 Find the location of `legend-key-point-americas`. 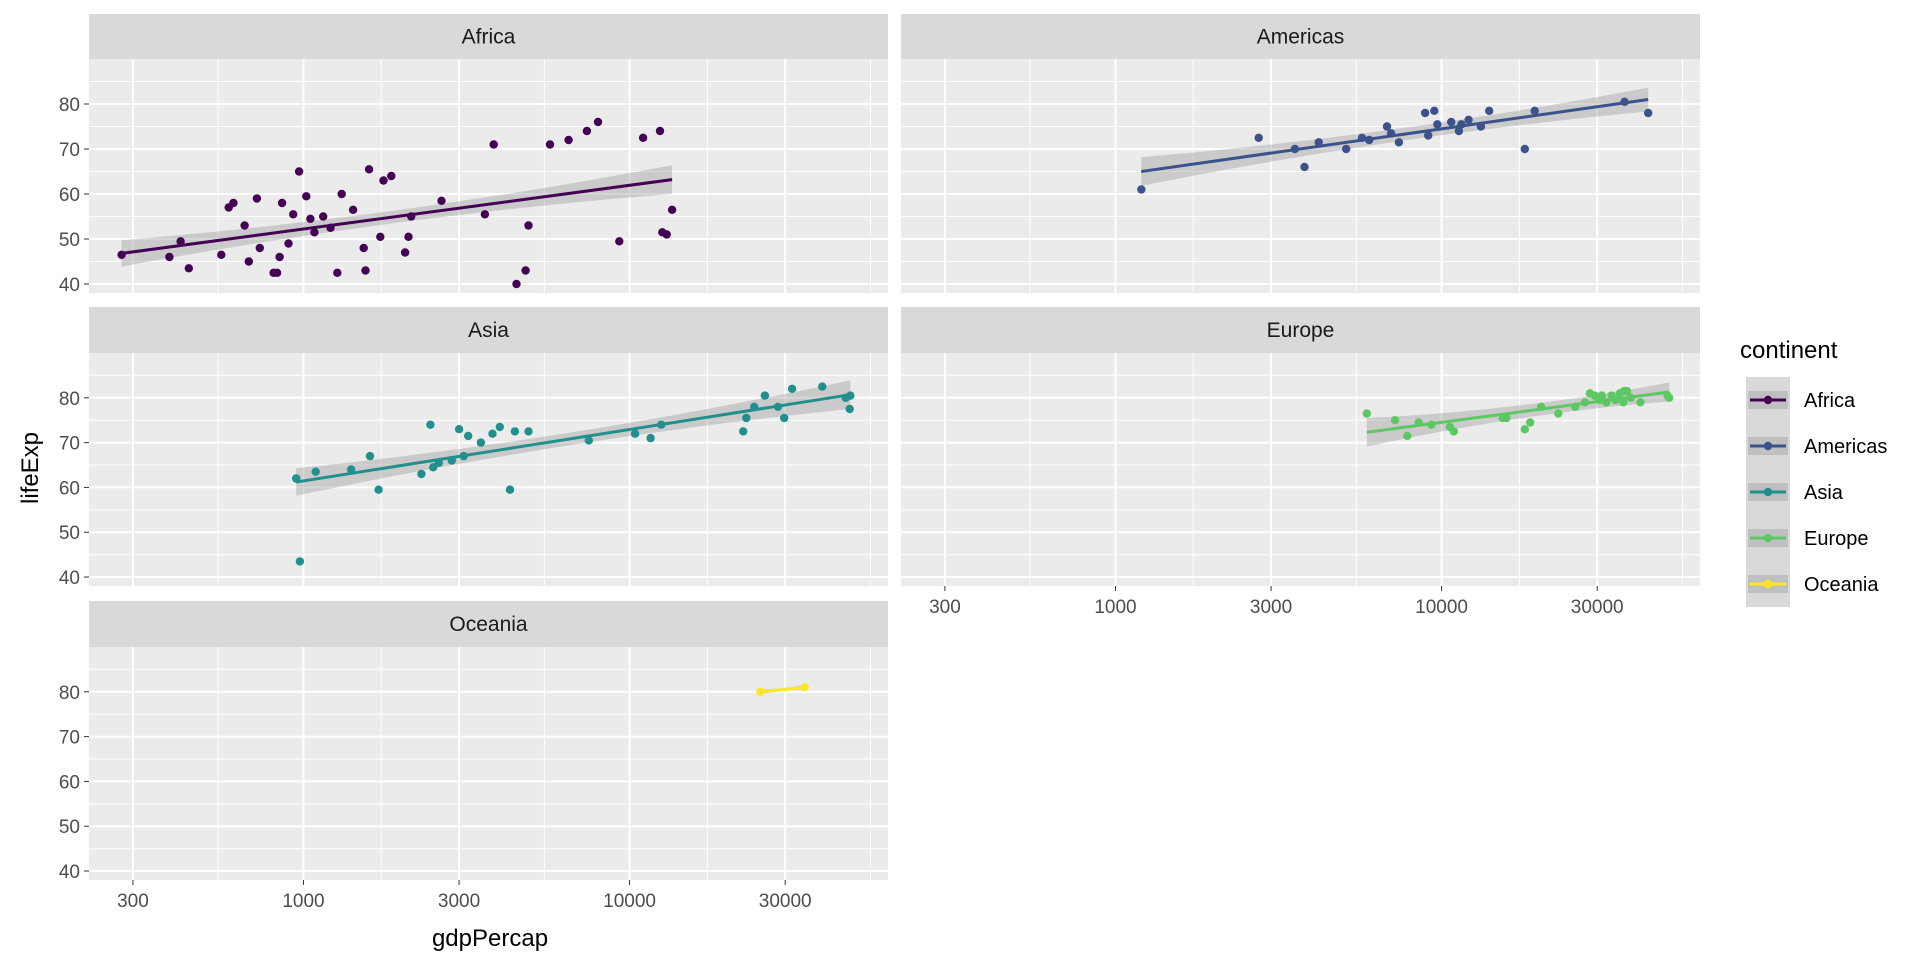

legend-key-point-americas is located at coordinates (1768, 446).